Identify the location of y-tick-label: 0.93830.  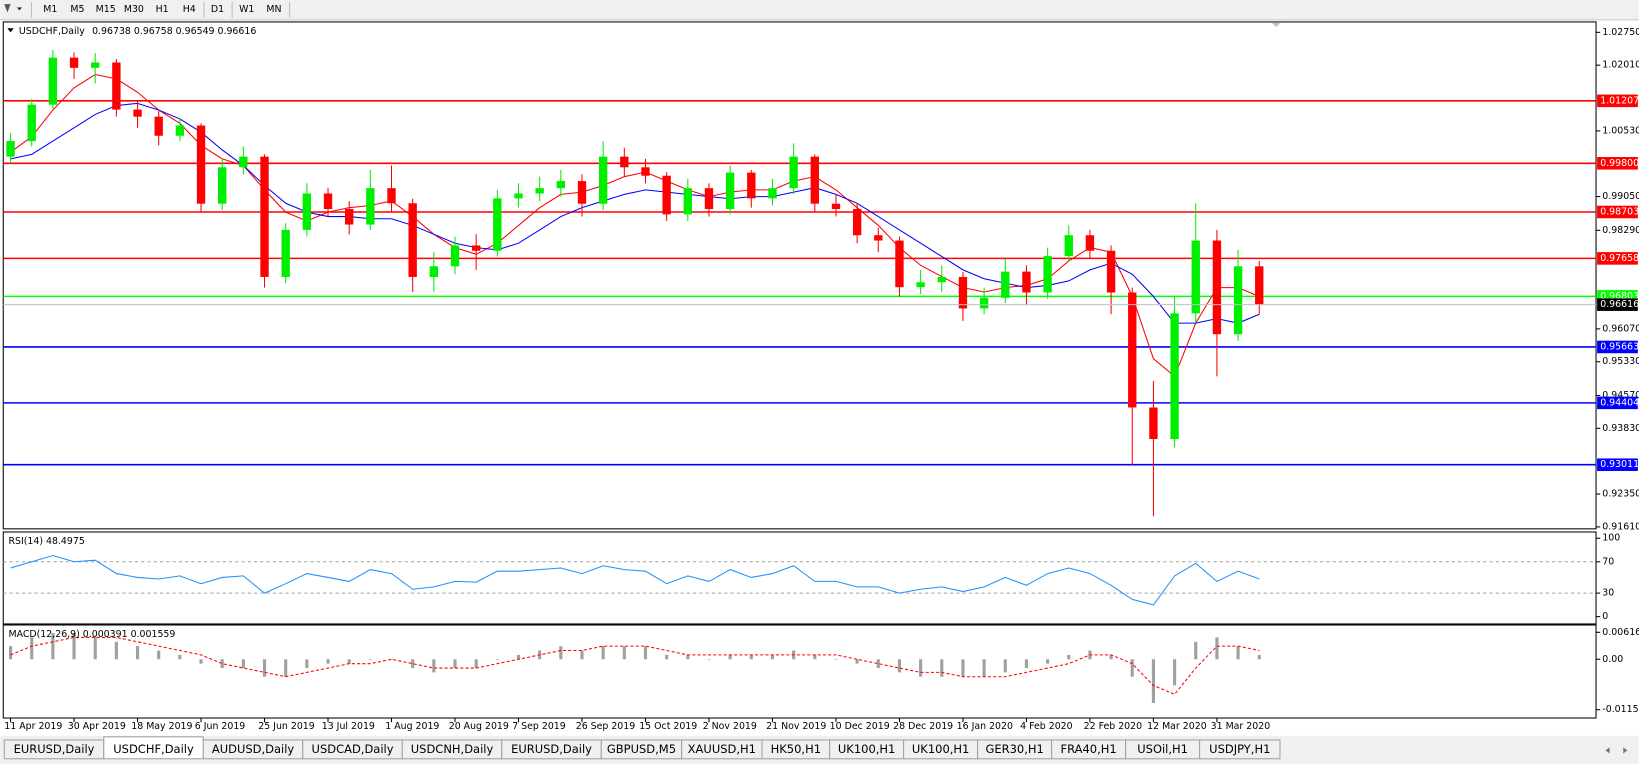
(1620, 428).